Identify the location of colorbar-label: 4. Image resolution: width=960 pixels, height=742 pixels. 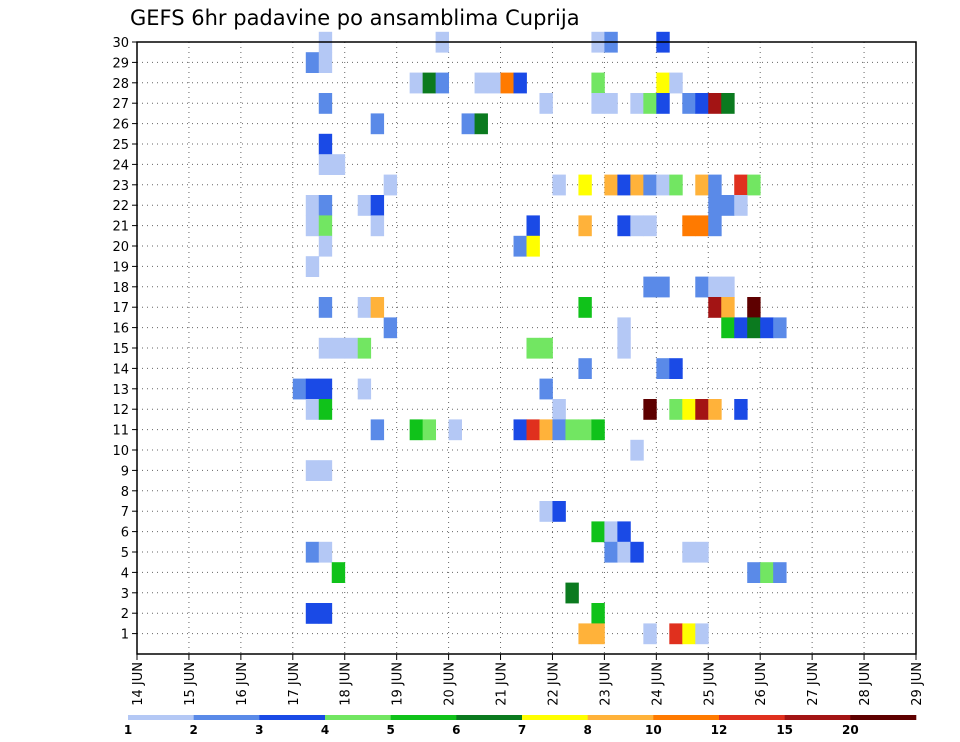
(325, 730).